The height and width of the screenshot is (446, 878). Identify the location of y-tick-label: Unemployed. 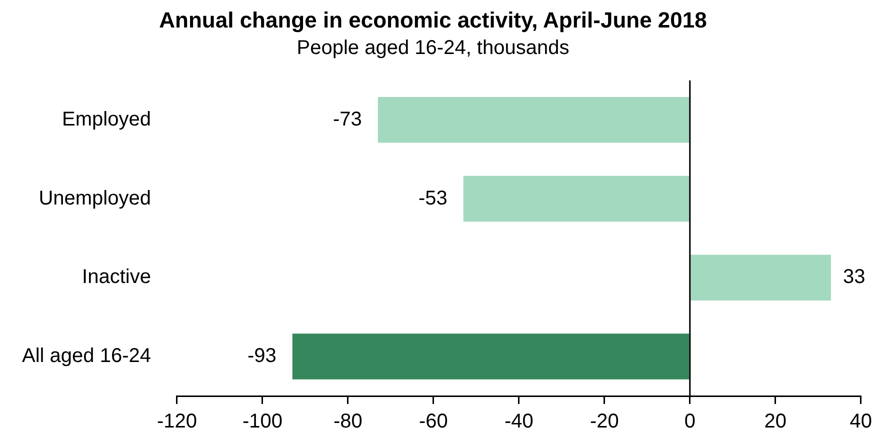
(94, 198).